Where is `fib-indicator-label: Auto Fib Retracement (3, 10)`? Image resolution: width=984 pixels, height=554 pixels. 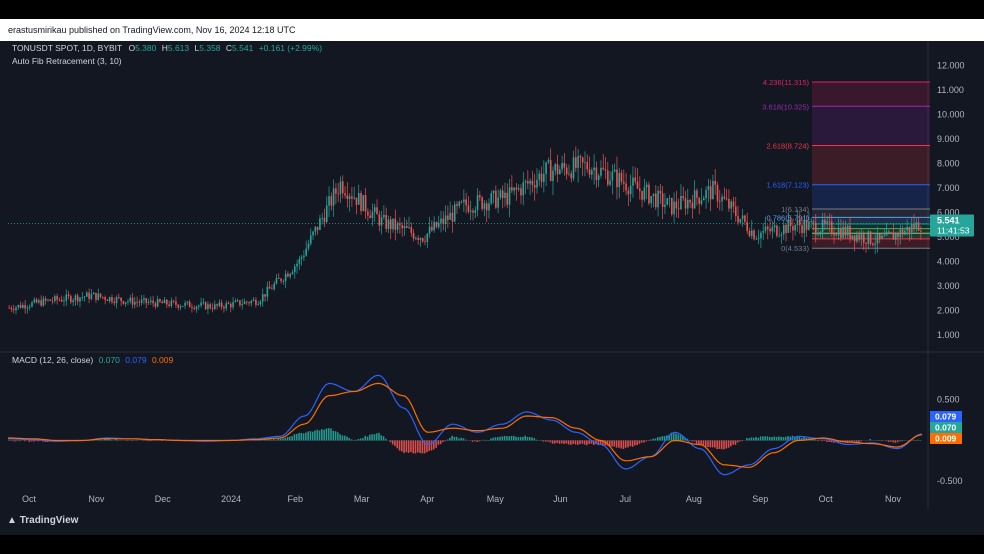
fib-indicator-label: Auto Fib Retracement (3, 10) is located at coordinates (67, 61).